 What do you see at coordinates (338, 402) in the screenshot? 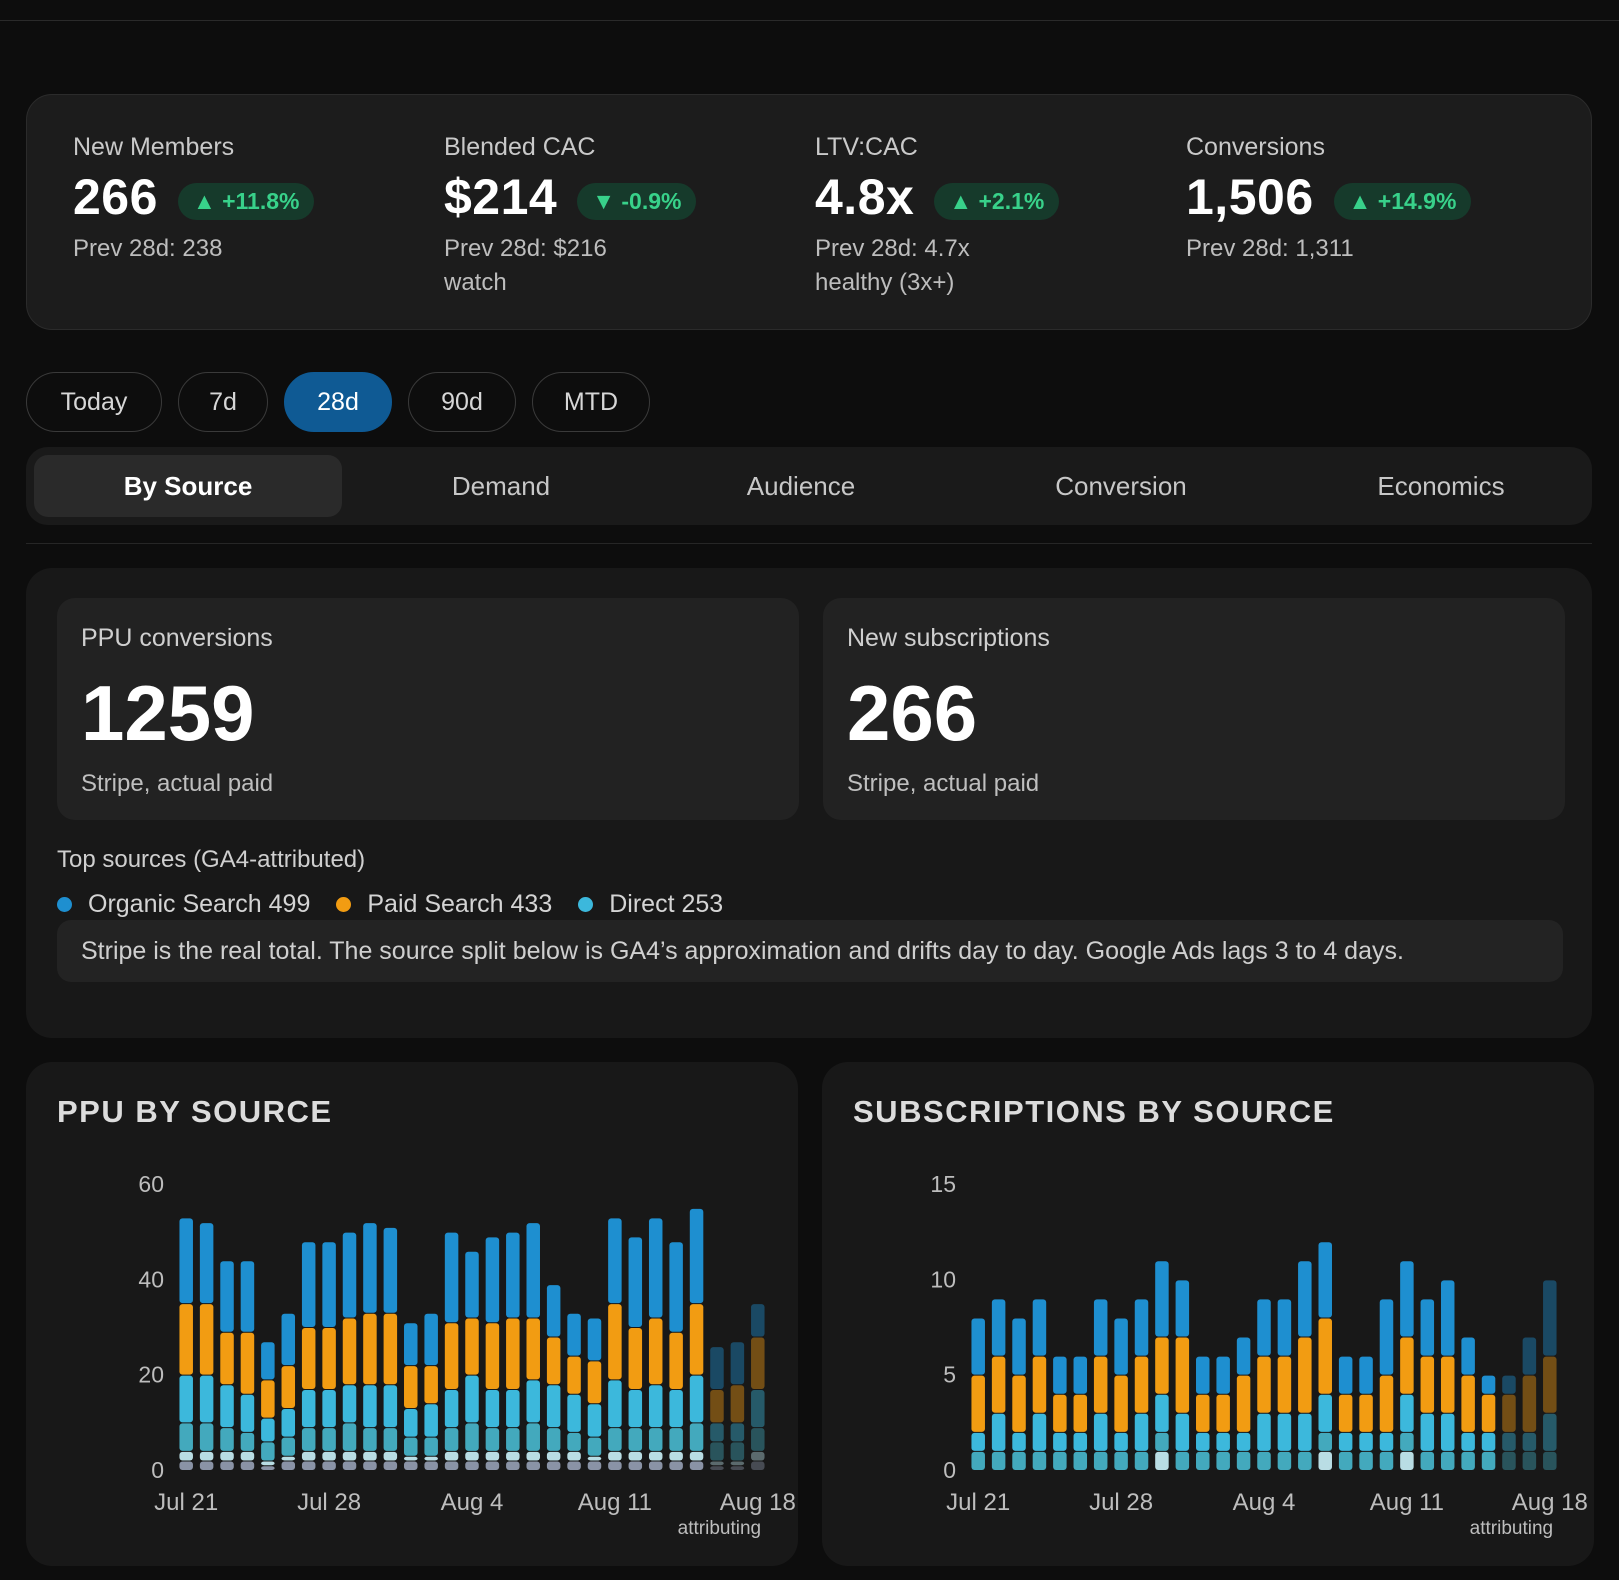
I see `range-28d-button: 28d` at bounding box center [338, 402].